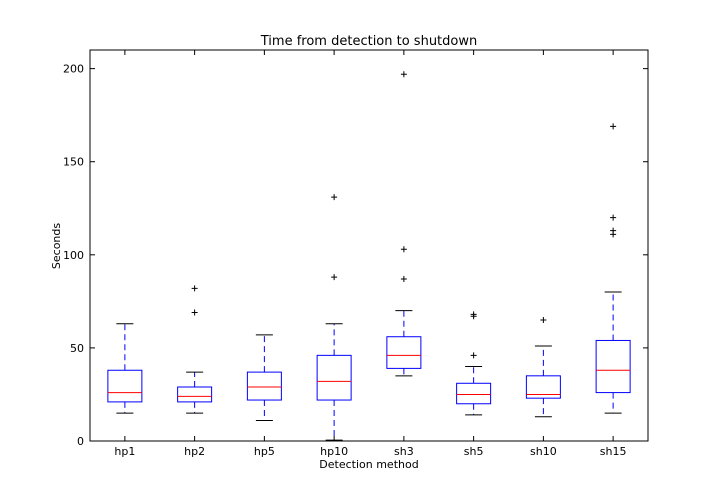 Image resolution: width=720 pixels, height=504 pixels. I want to click on y-tick-label: 0, so click(80, 441).